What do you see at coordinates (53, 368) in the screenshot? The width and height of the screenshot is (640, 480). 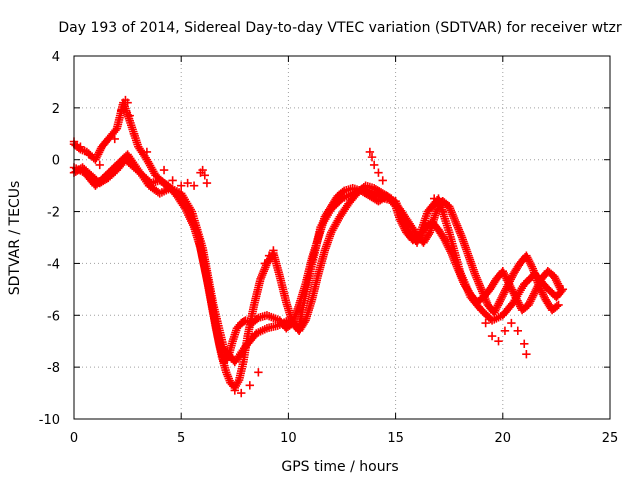 I see `y-tick-label: -8` at bounding box center [53, 368].